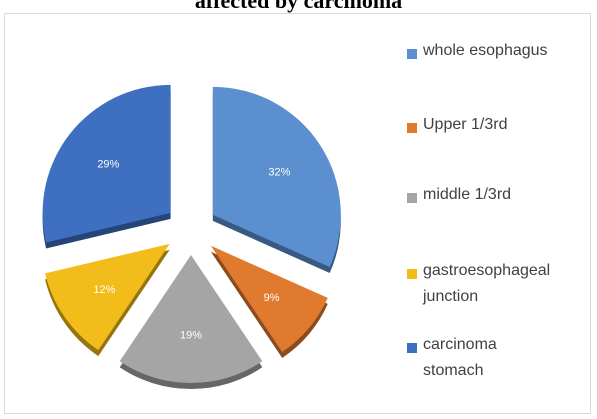 This screenshot has width=597, height=419. Describe the element at coordinates (272, 298) in the screenshot. I see `pie-value-label-1: 9%` at that location.